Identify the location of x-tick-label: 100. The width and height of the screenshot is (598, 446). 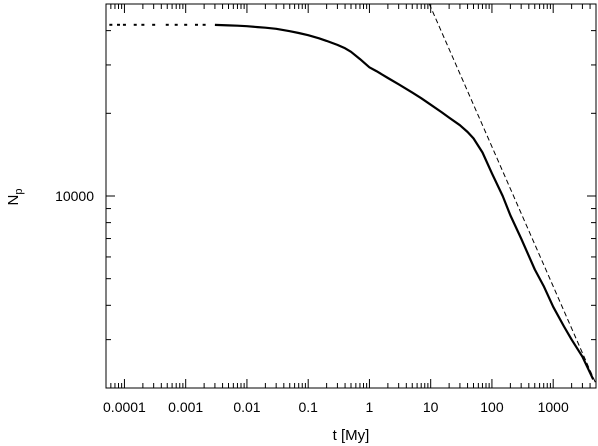
(492, 407).